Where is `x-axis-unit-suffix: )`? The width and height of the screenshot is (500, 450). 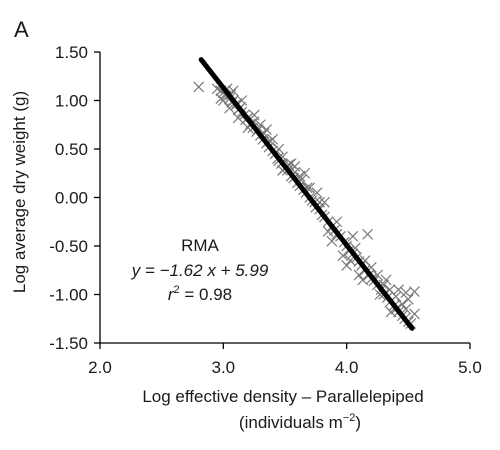
x-axis-unit-suffix: ) is located at coordinates (358, 422).